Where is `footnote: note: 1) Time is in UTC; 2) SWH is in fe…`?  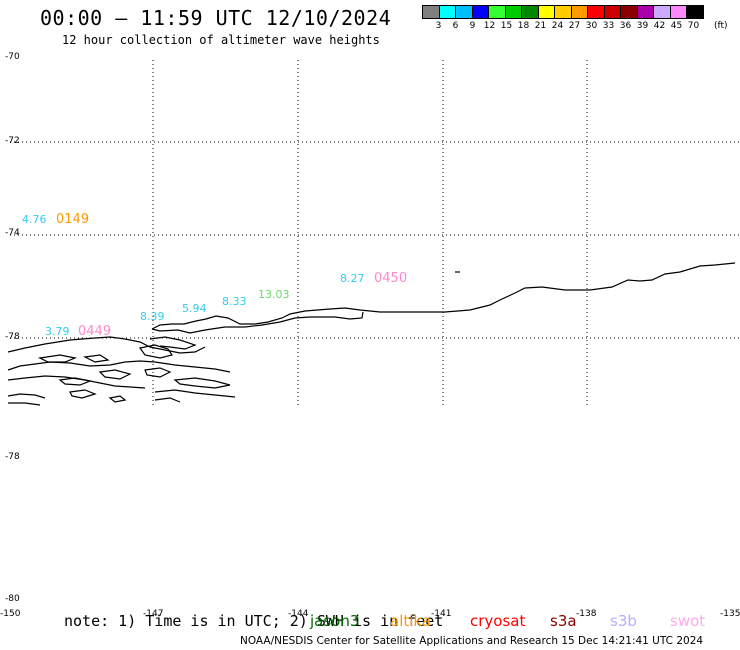 footnote: note: 1) Time is in UTC; 2) SWH is in fe… is located at coordinates (254, 621).